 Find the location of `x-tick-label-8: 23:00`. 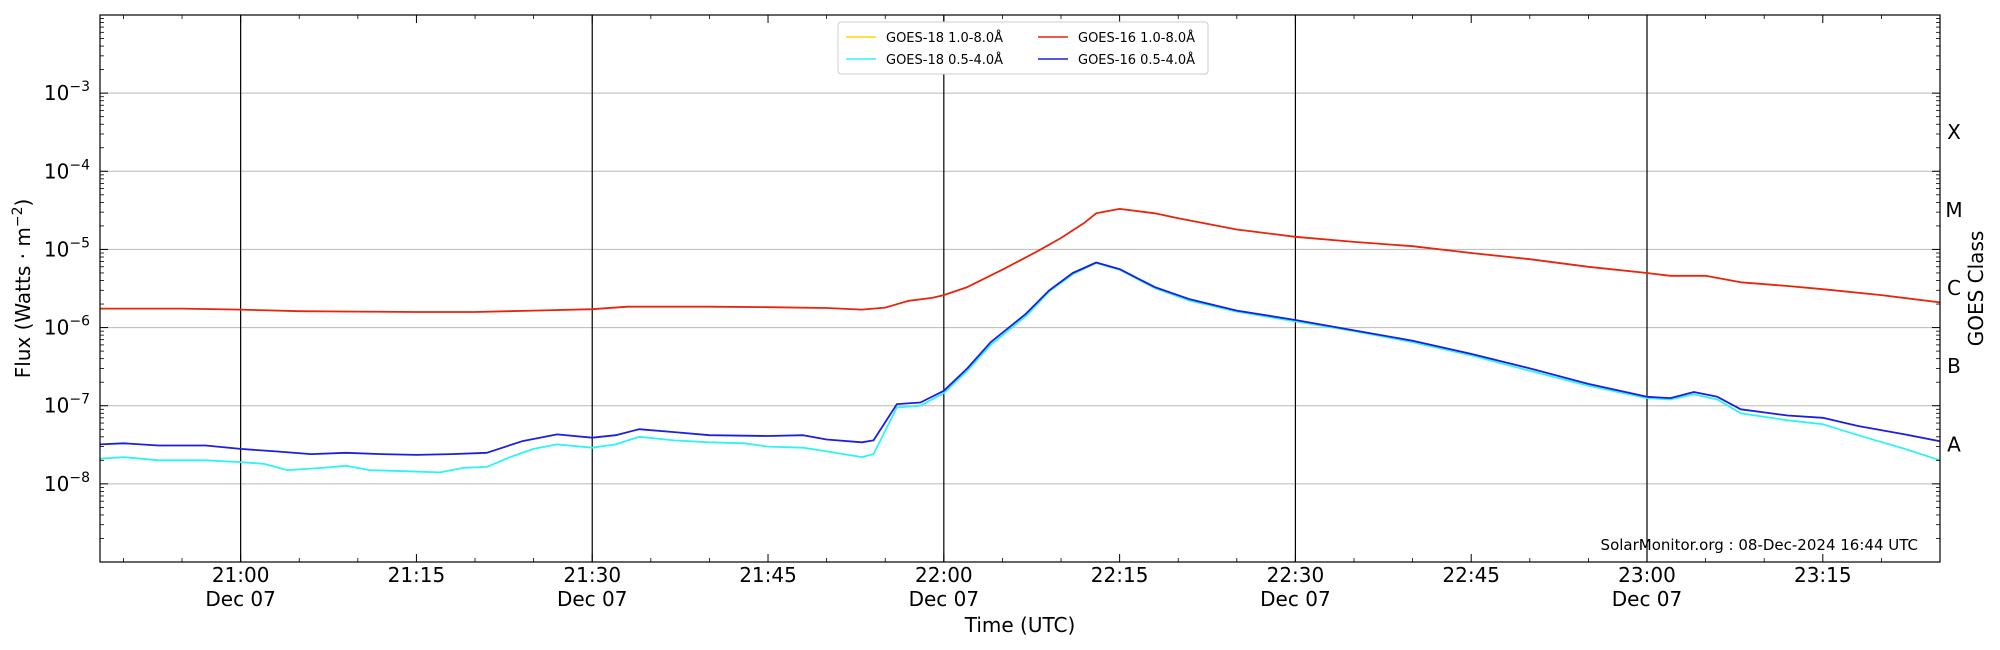

x-tick-label-8: 23:00 is located at coordinates (1647, 575).